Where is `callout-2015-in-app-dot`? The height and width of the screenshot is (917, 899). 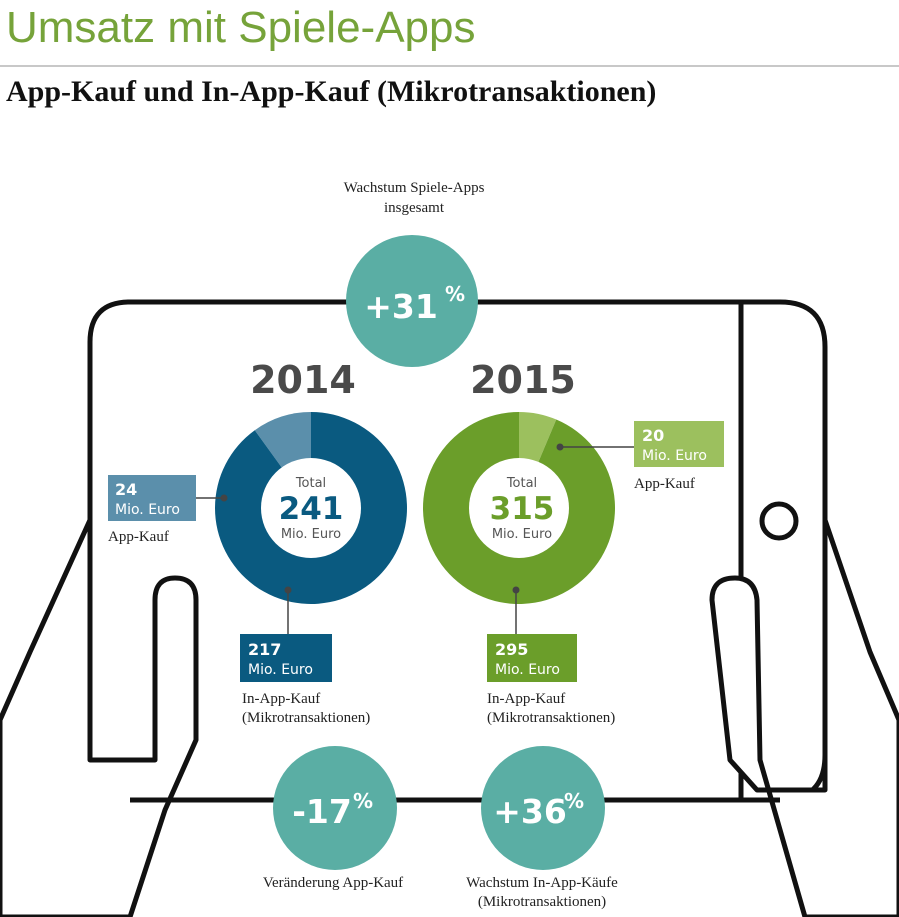 callout-2015-in-app-dot is located at coordinates (516, 590).